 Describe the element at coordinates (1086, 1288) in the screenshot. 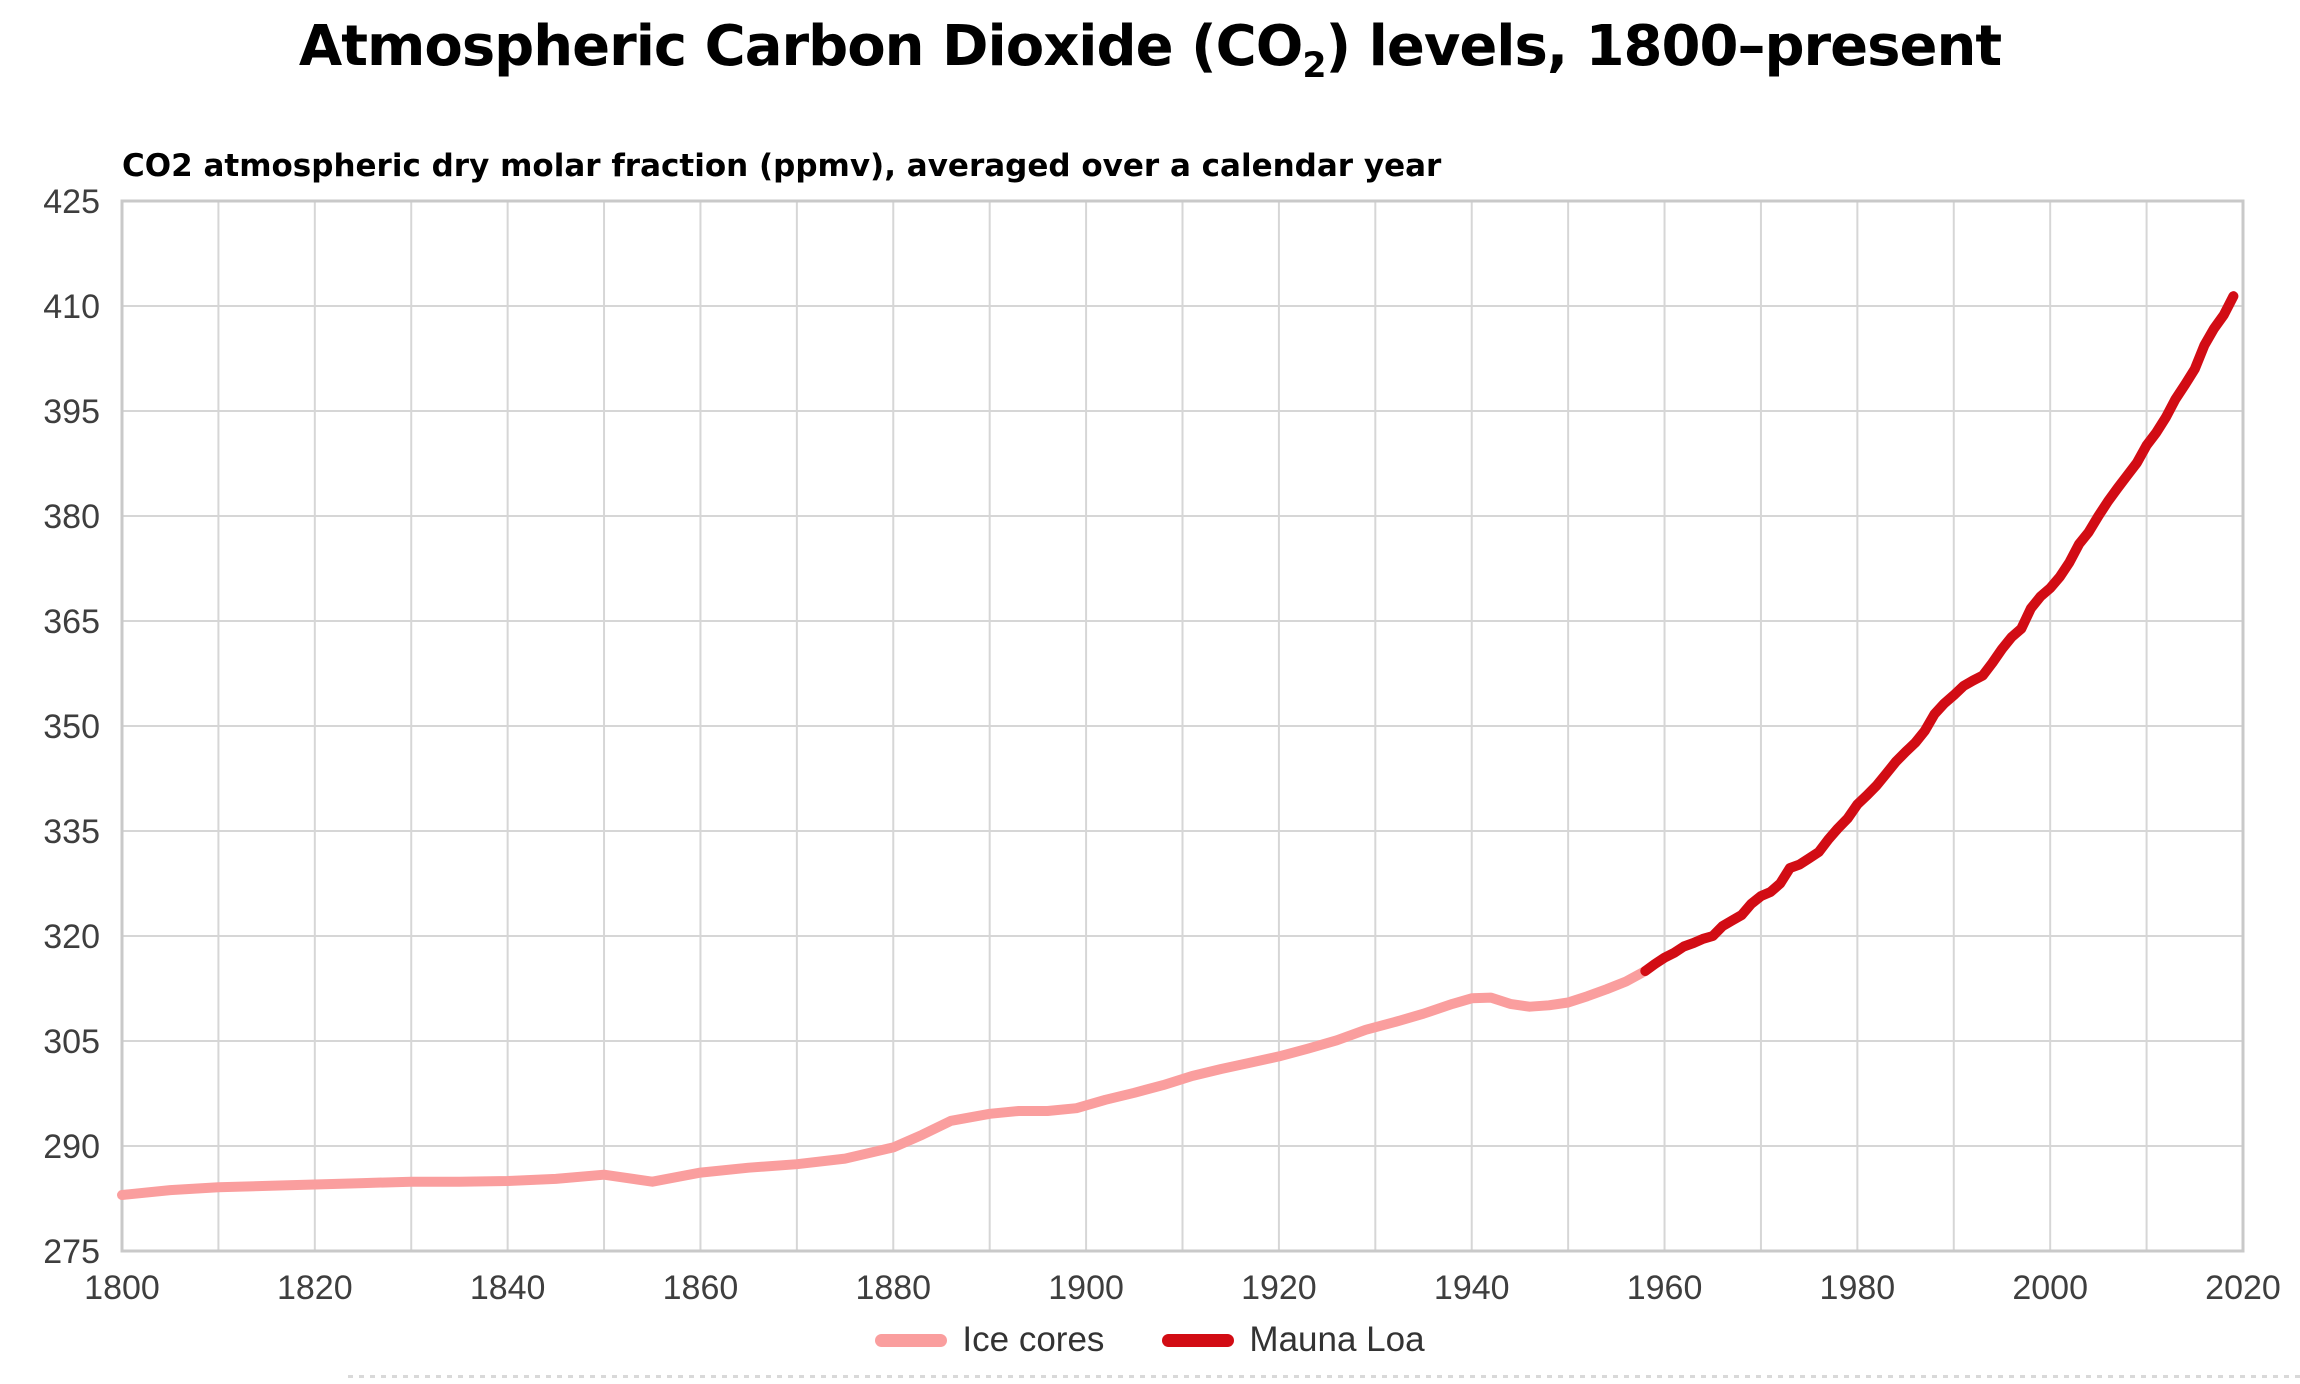

I see `x-tick-label: 1900` at that location.